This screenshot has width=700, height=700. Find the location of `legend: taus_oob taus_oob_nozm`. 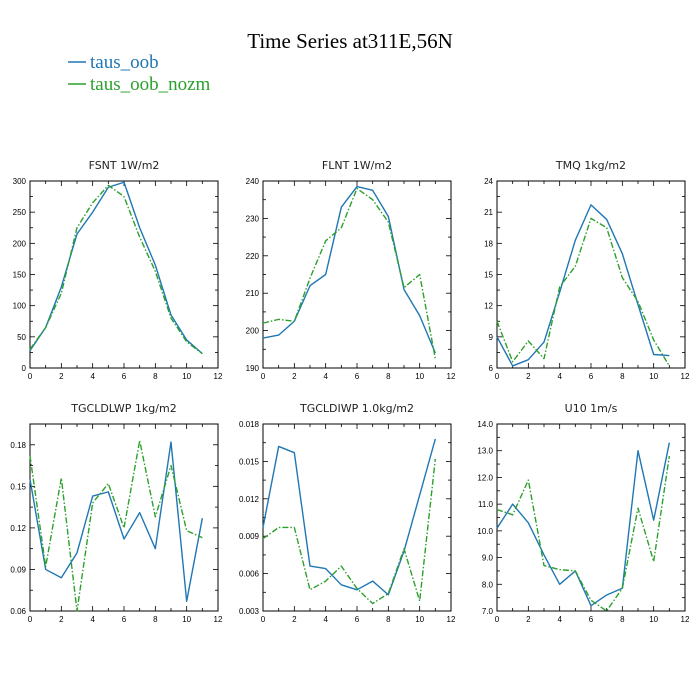

legend: taus_oob taus_oob_nozm is located at coordinates (139, 73).